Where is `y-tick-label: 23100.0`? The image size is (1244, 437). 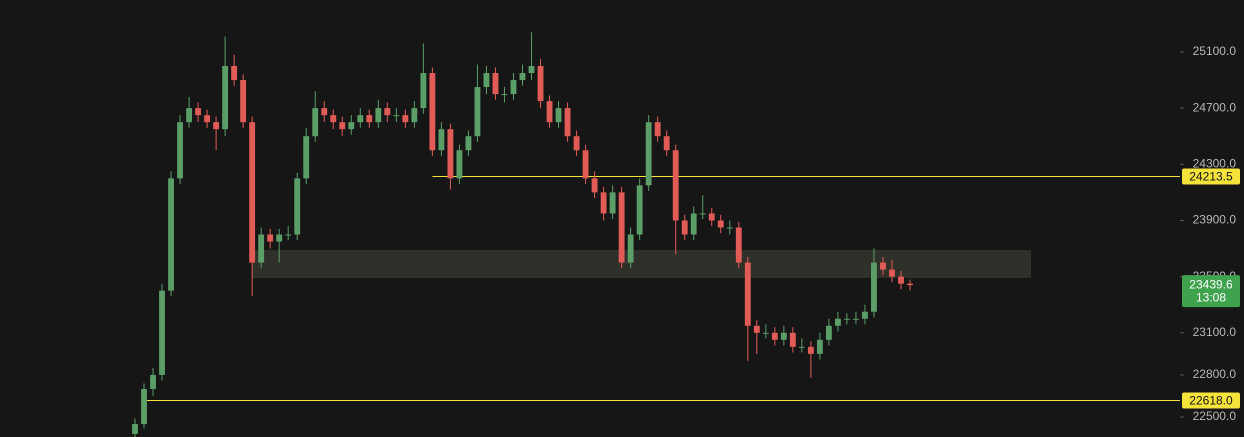
y-tick-label: 23100.0 is located at coordinates (1215, 332).